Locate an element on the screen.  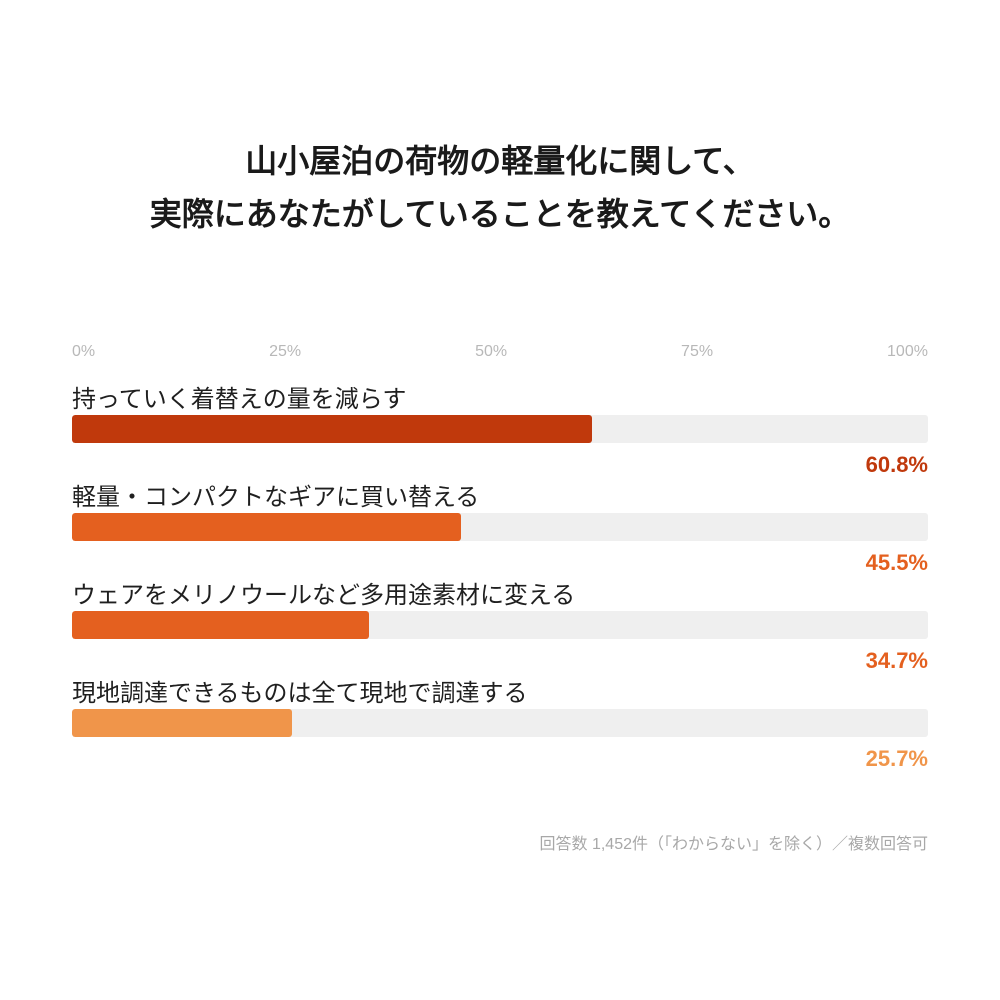
bar-row: 持っていく着替えの量を減らす 60.8% is located at coordinates (500, 434).